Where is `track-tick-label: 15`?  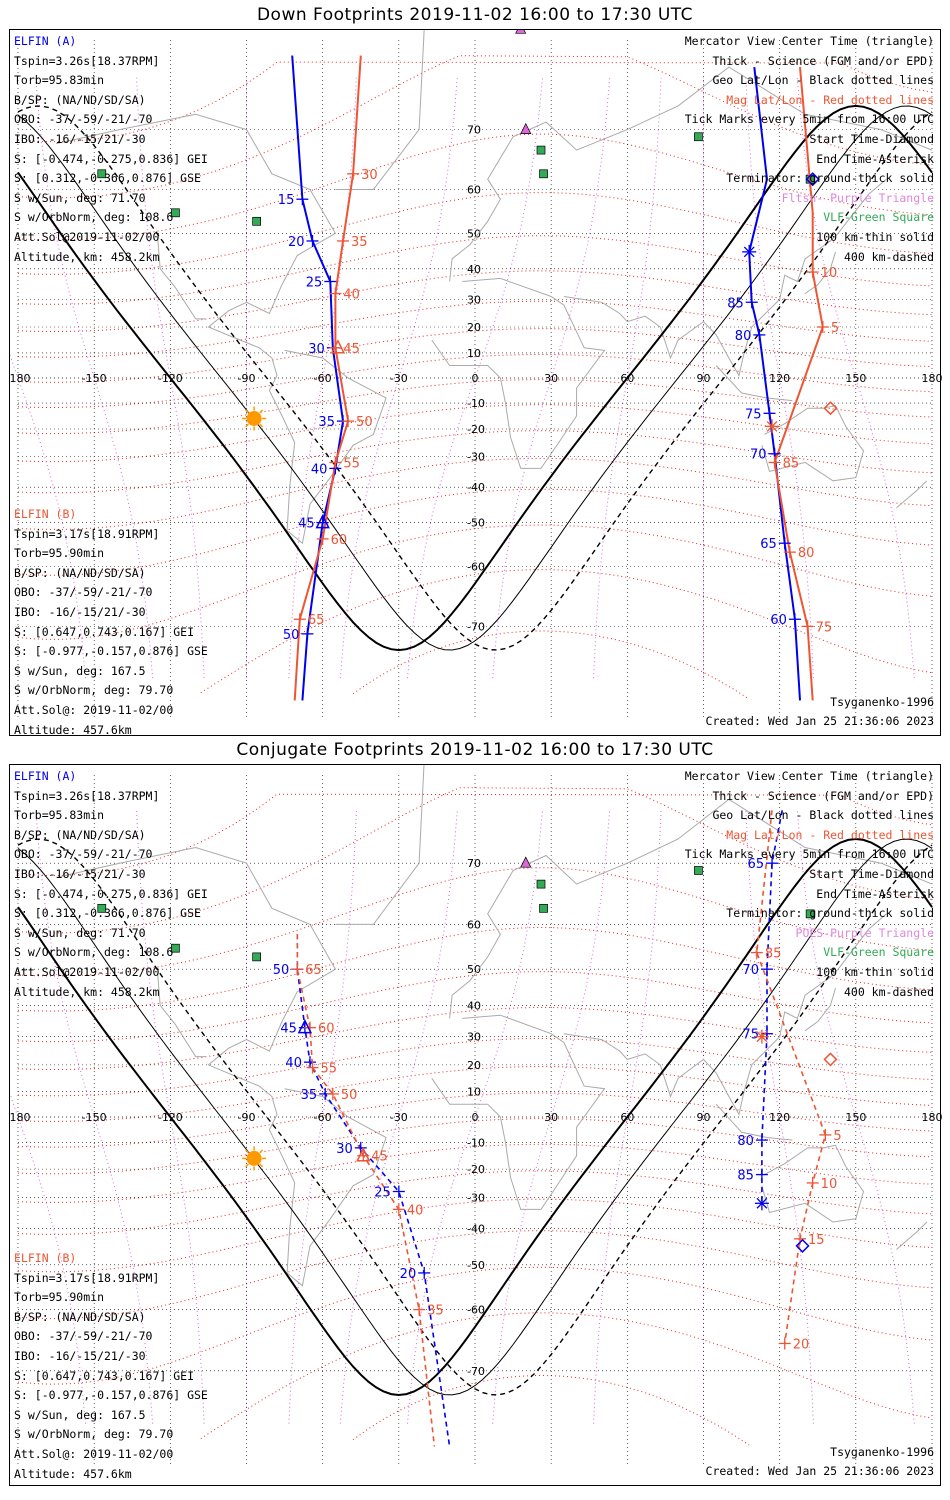
track-tick-label: 15 is located at coordinates (816, 1240).